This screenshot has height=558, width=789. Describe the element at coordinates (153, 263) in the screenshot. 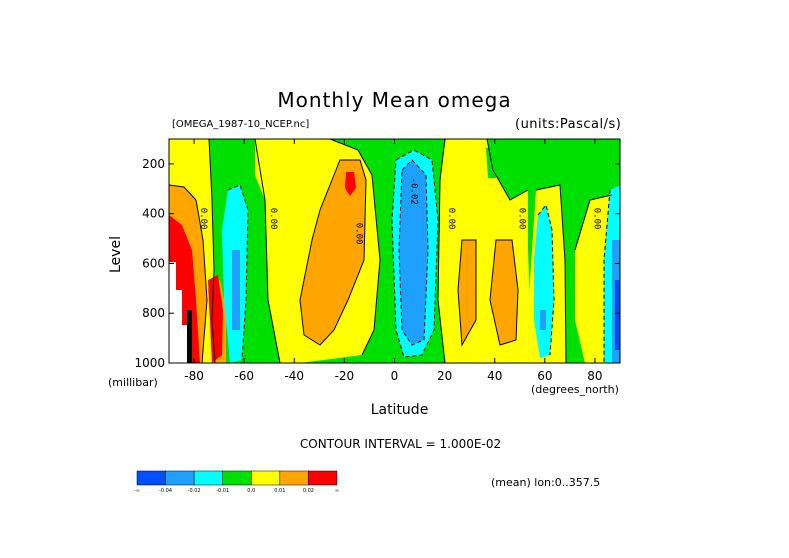

I see `y-tick-label: 600` at that location.